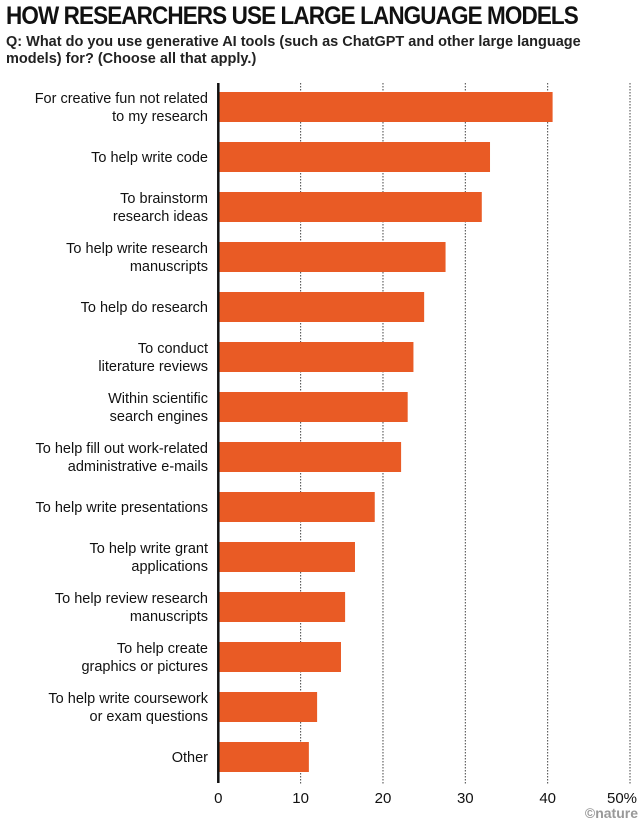 The image size is (640, 825). Describe the element at coordinates (162, 649) in the screenshot. I see `category-label: To help create` at that location.